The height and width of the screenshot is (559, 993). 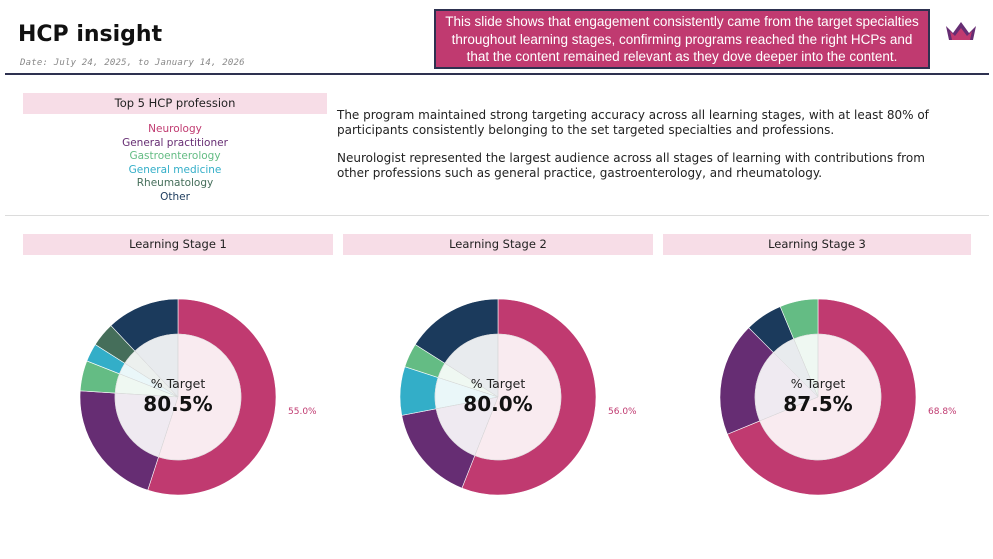 I want to click on center-value: 87.5%, so click(x=817, y=404).